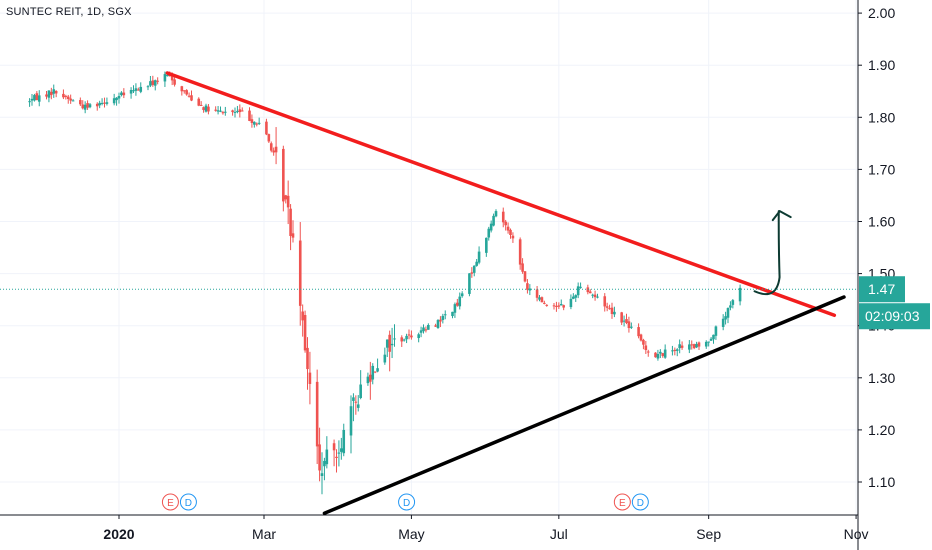 Image resolution: width=932 pixels, height=550 pixels. Describe the element at coordinates (767, 253) in the screenshot. I see `projection-arrow-path` at that location.